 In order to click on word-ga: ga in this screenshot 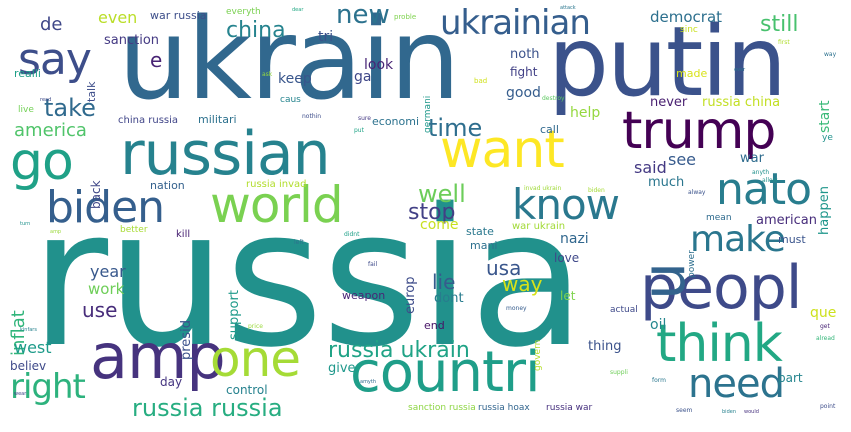, I will do `click(363, 77)`.